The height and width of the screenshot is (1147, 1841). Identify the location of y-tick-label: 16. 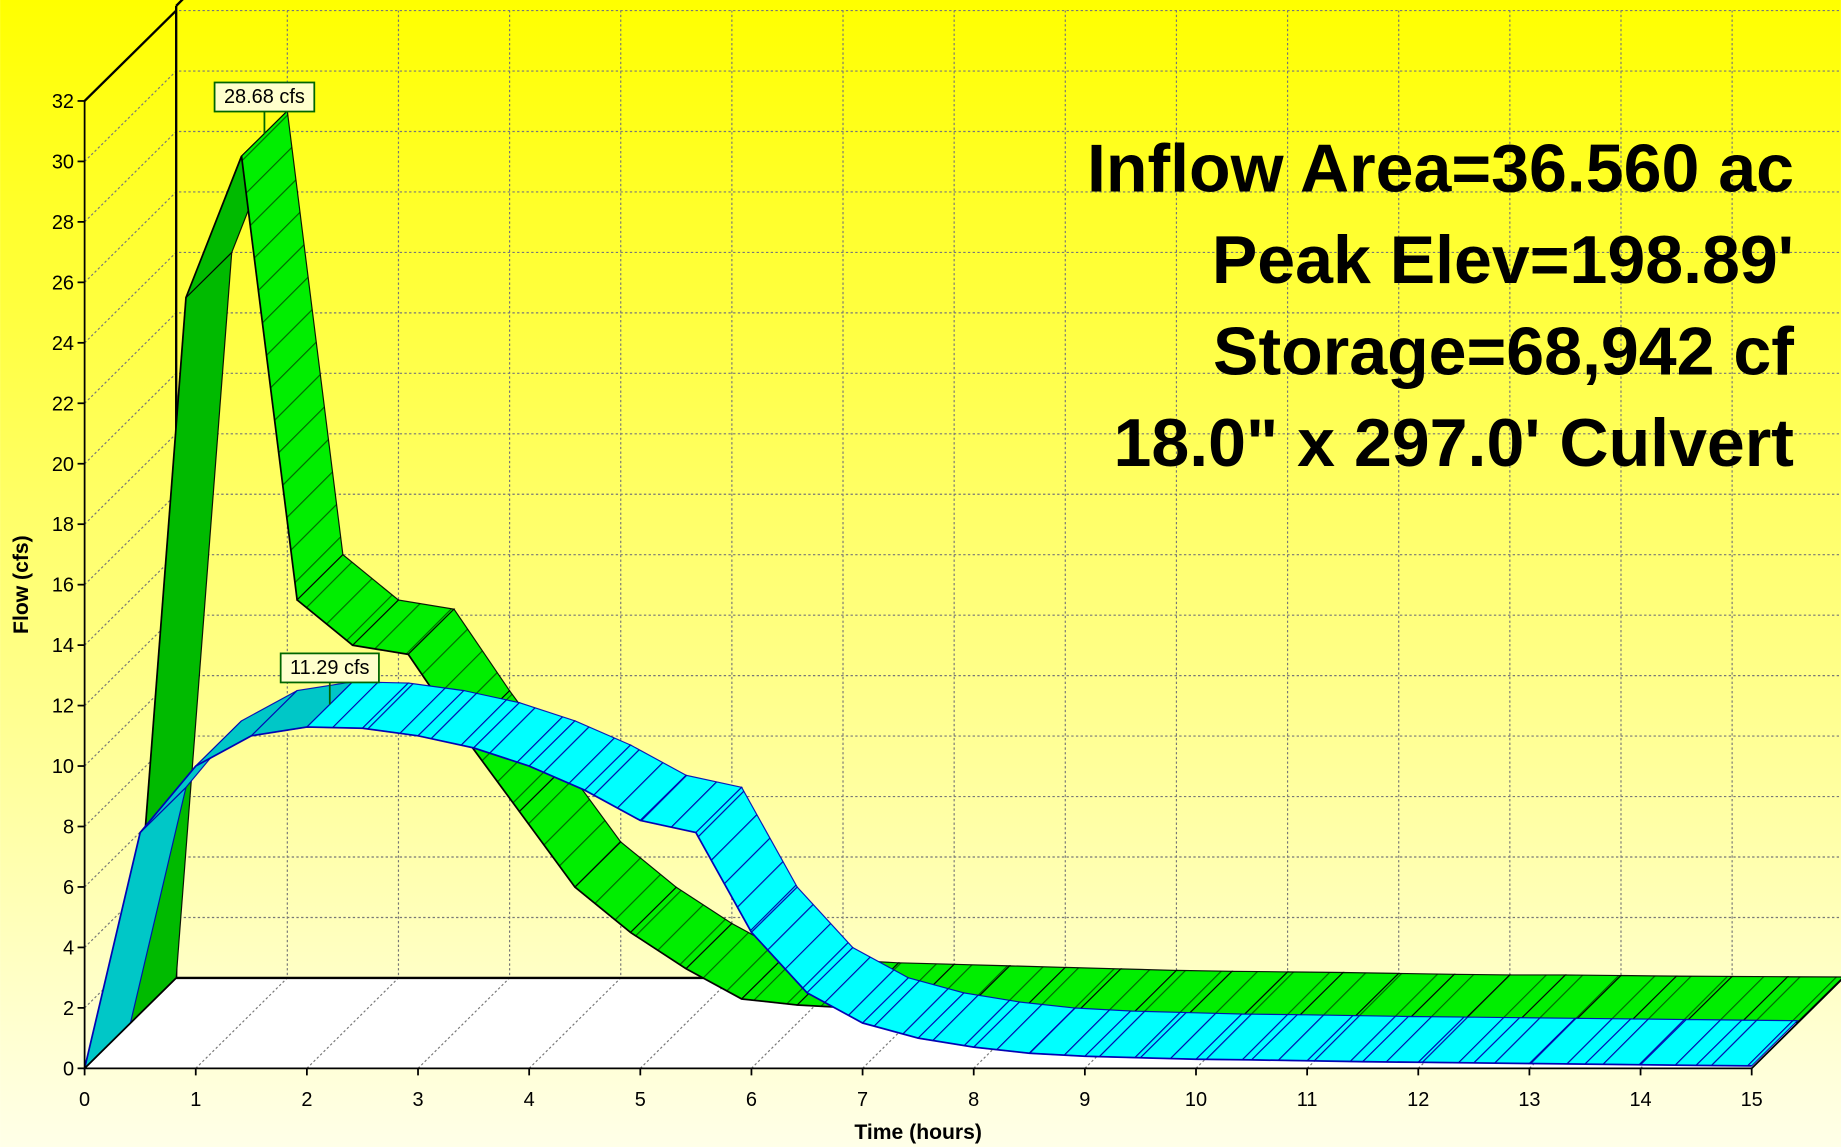
(63, 586).